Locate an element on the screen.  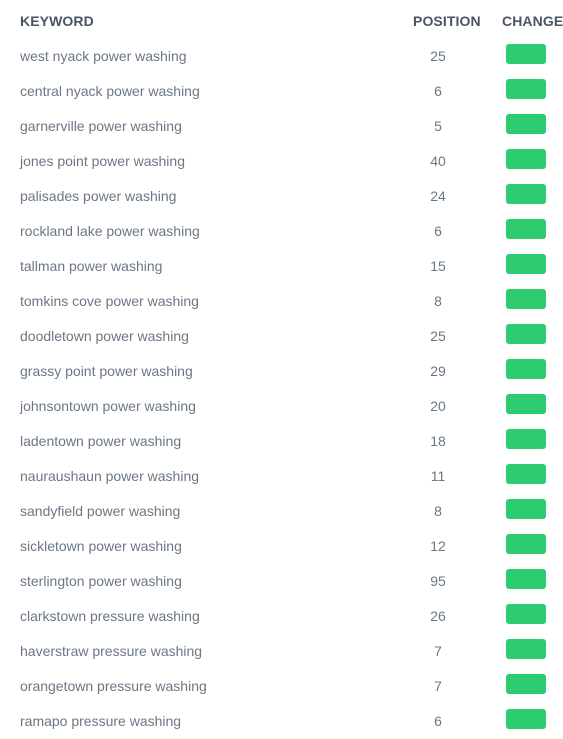
position-cell: 12 is located at coordinates (438, 546).